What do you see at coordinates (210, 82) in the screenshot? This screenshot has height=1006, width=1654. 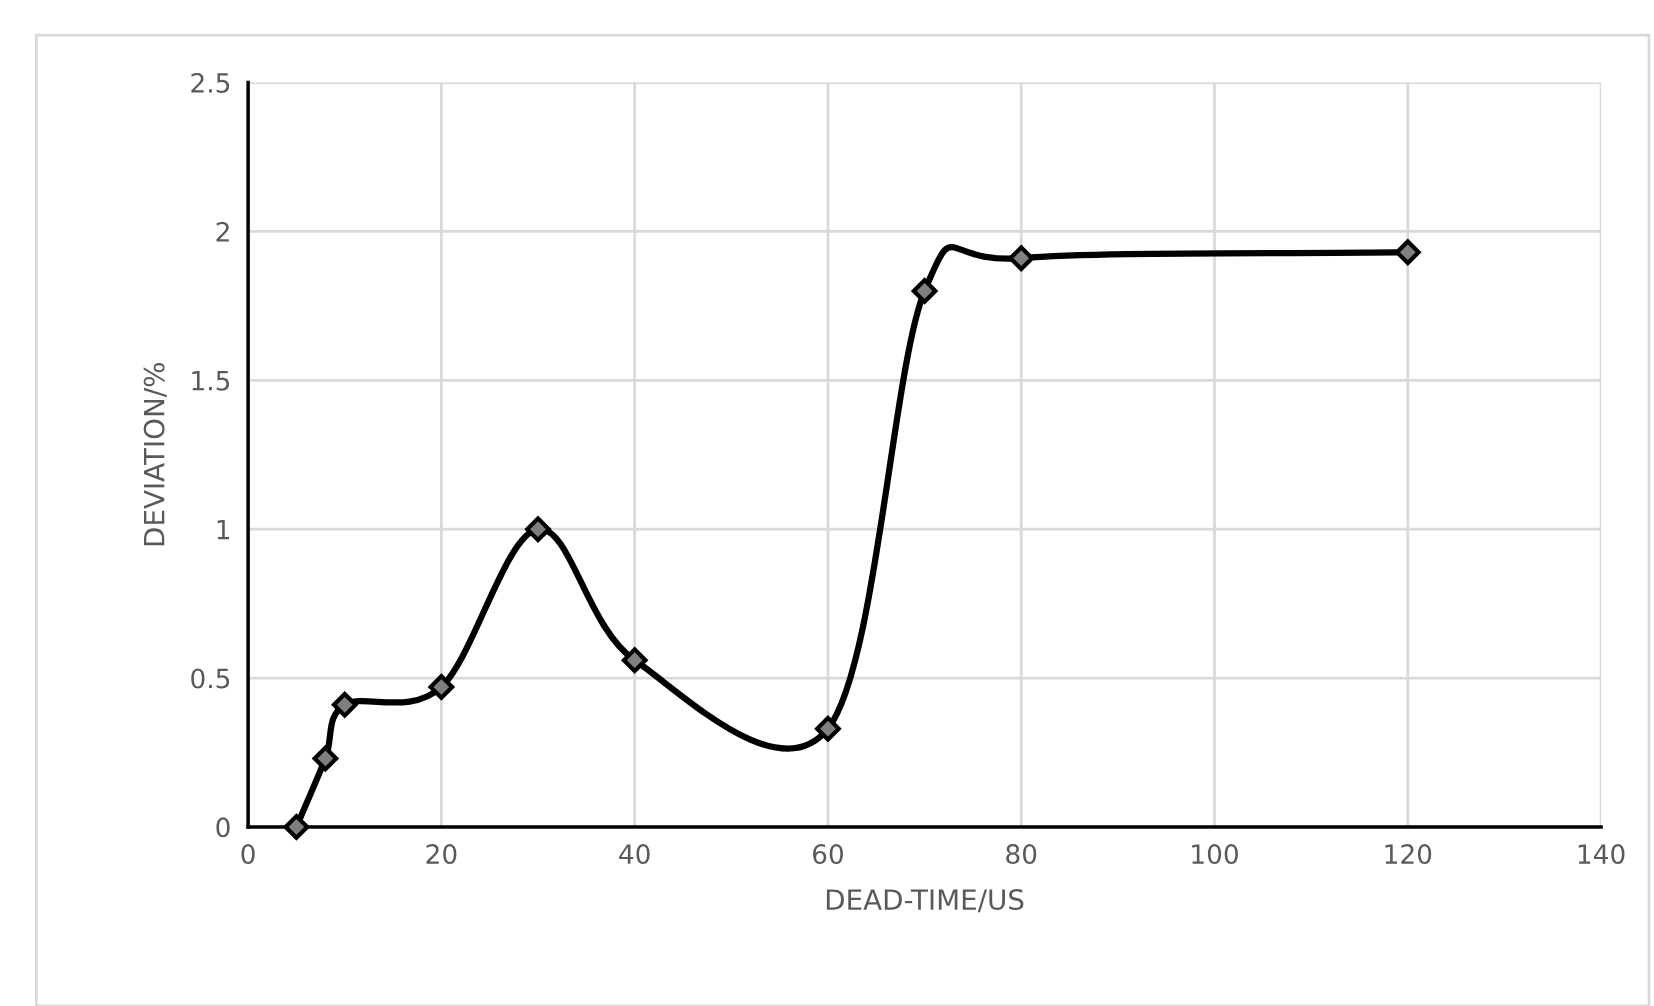 I see `y-tick-label: 2.5` at bounding box center [210, 82].